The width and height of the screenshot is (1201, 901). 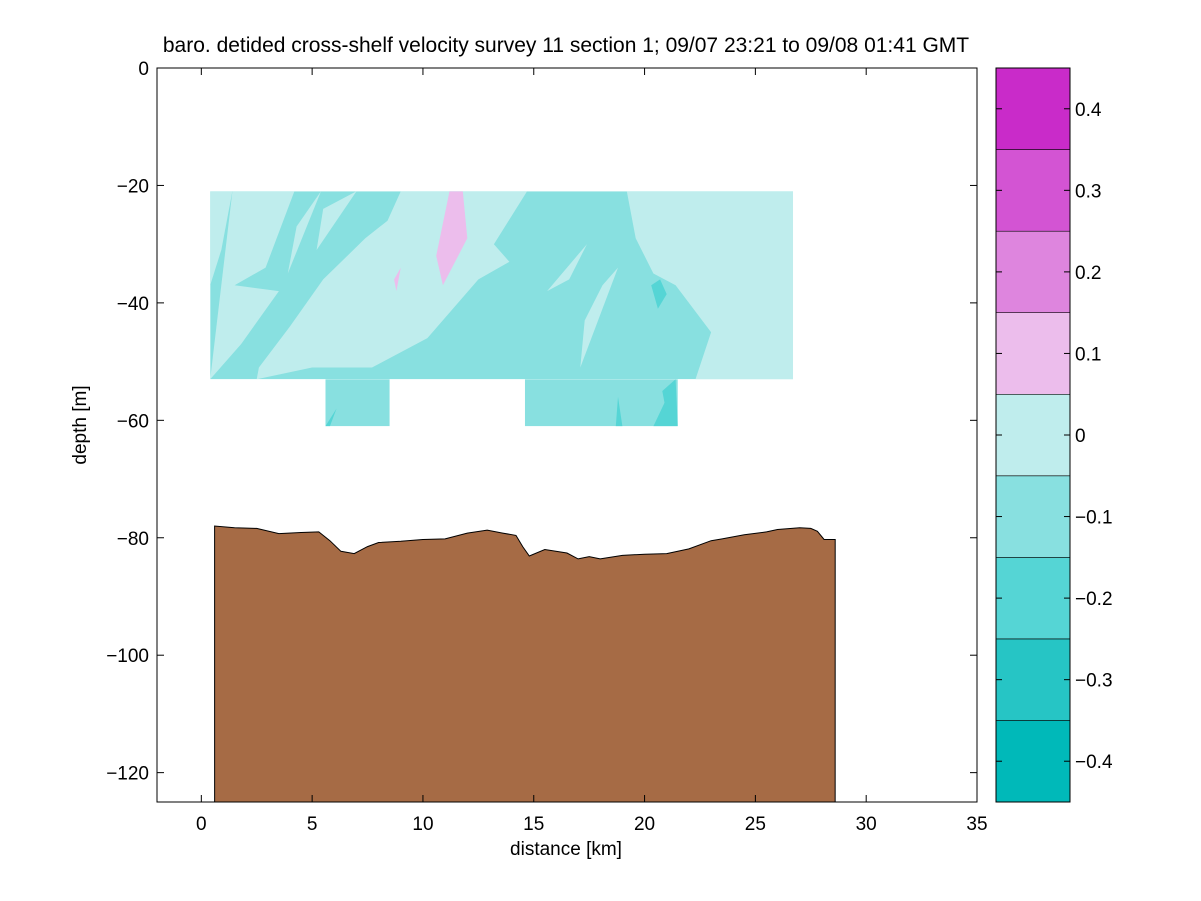 I want to click on x-tick-label: 20, so click(x=644, y=824).